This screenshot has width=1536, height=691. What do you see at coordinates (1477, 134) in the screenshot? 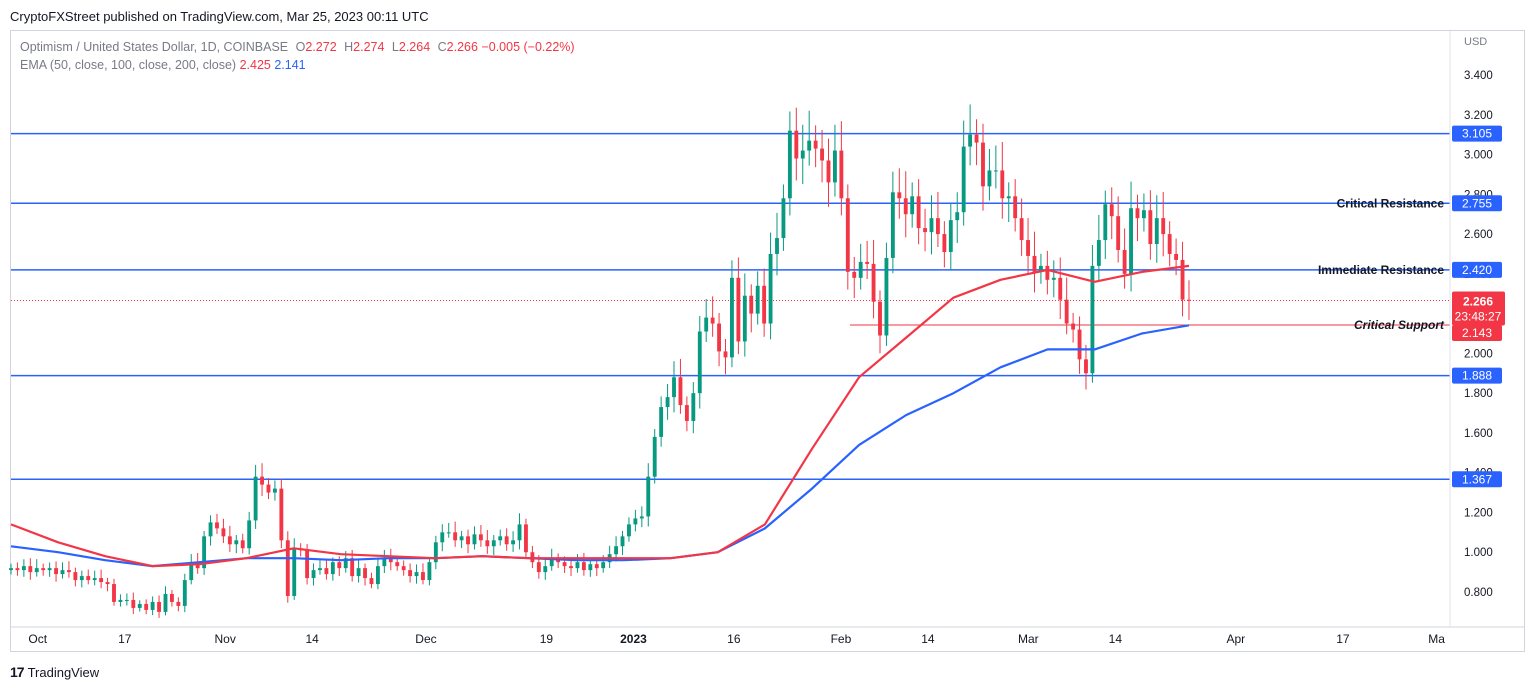
I see `level-price-label: 3.105` at bounding box center [1477, 134].